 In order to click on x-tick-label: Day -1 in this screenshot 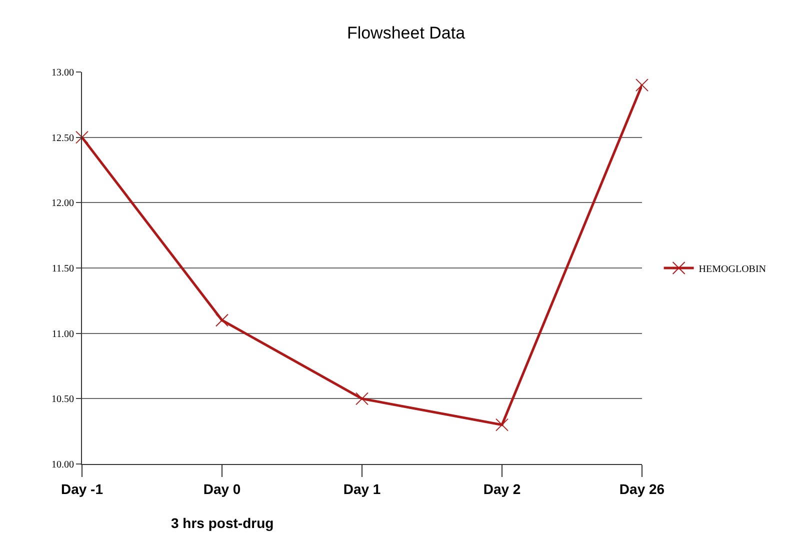, I will do `click(82, 488)`.